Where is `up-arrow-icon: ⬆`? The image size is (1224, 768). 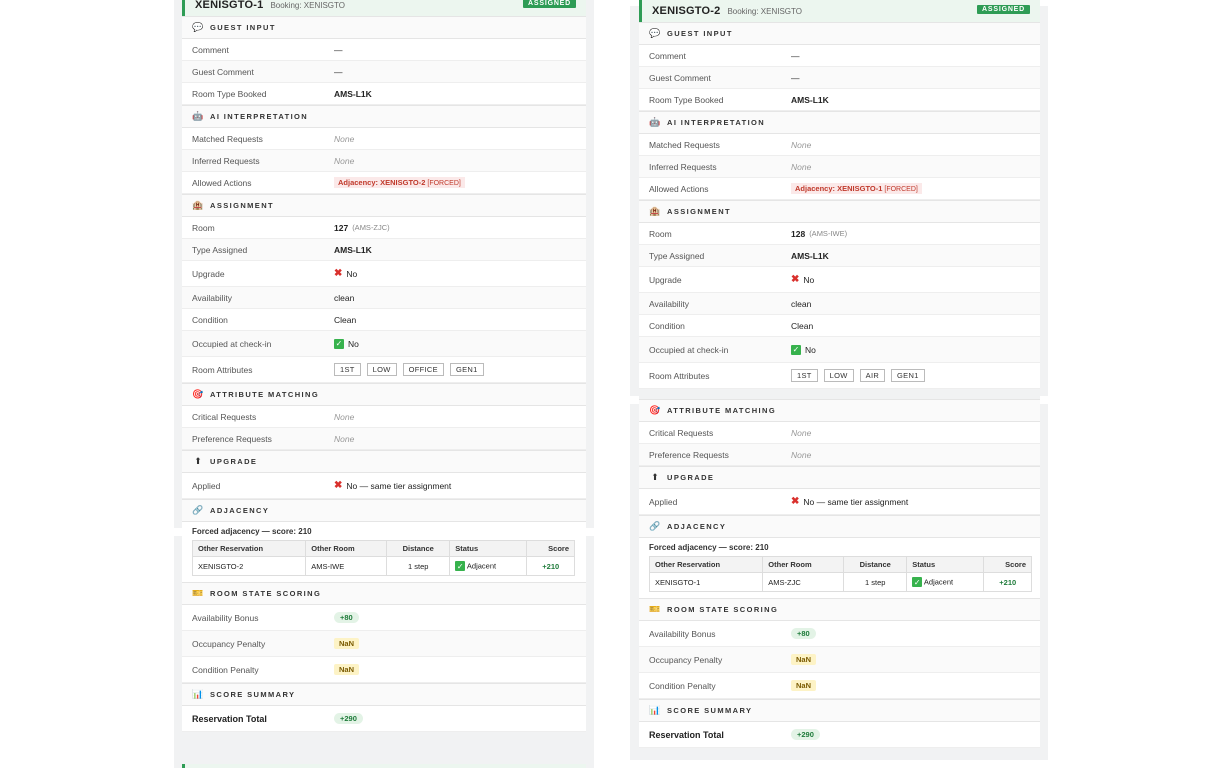
up-arrow-icon: ⬆ is located at coordinates (655, 477).